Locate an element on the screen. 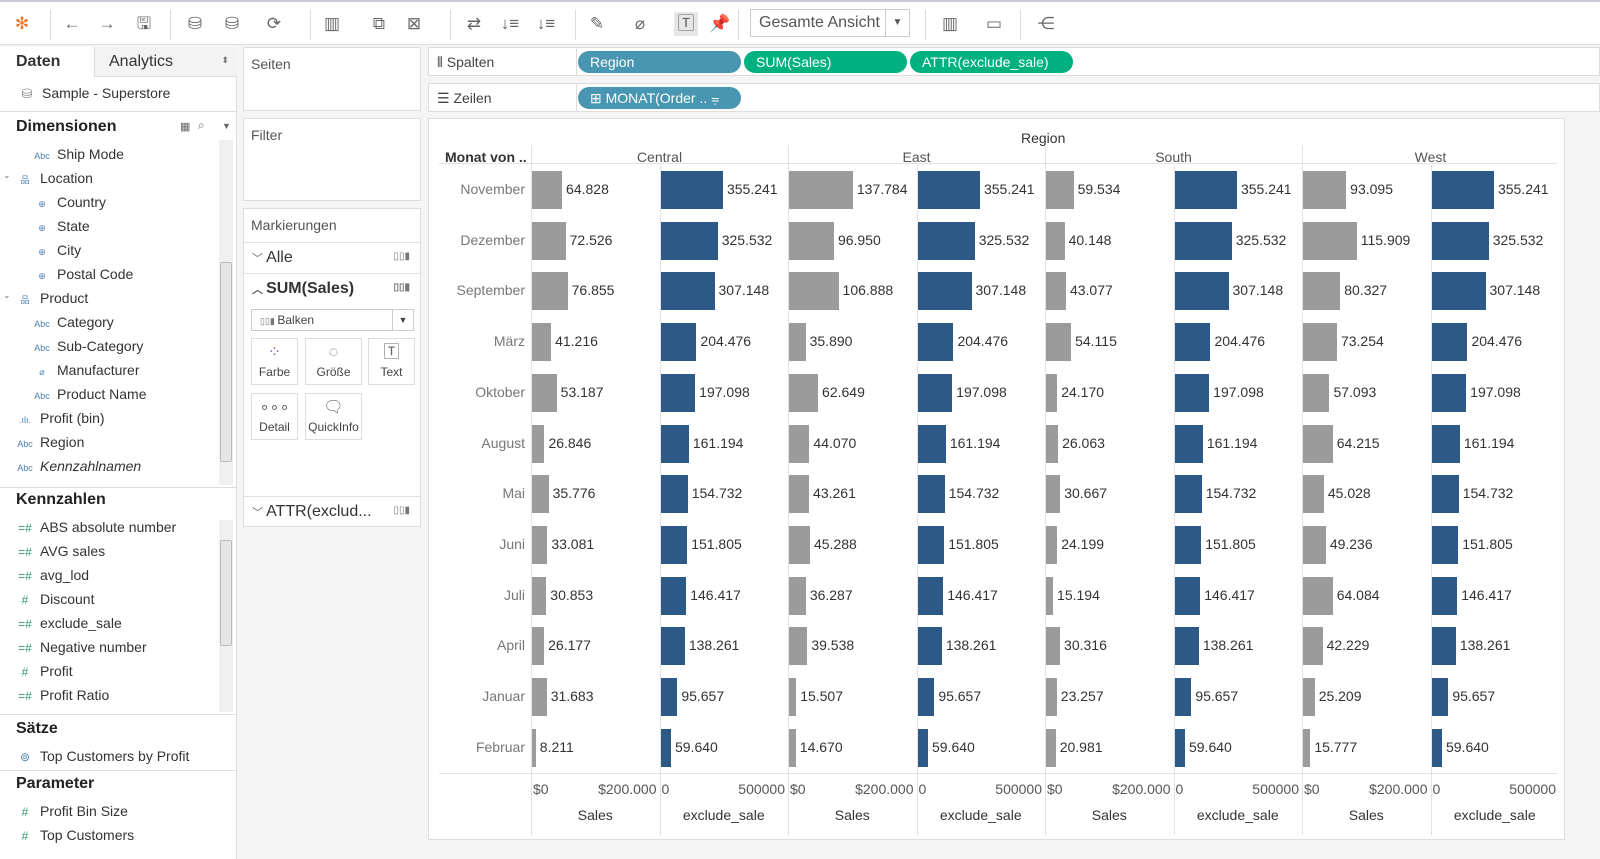  marks-all-row: ﹀ Alle ▯▯▮ is located at coordinates (332, 257).